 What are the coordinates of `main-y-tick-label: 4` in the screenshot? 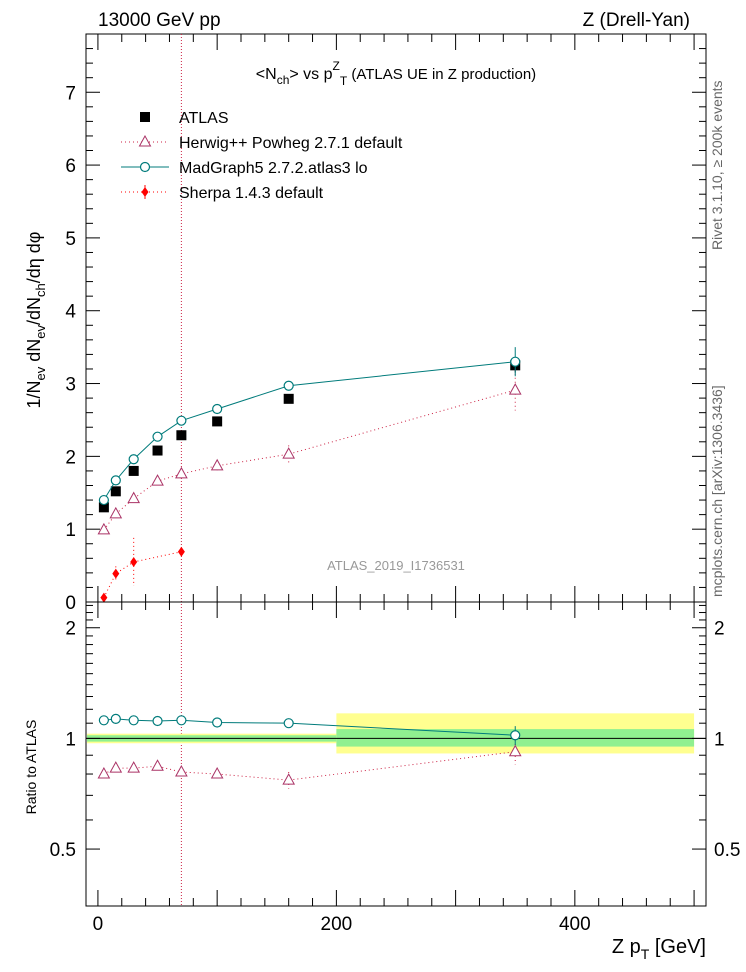 It's located at (70, 312).